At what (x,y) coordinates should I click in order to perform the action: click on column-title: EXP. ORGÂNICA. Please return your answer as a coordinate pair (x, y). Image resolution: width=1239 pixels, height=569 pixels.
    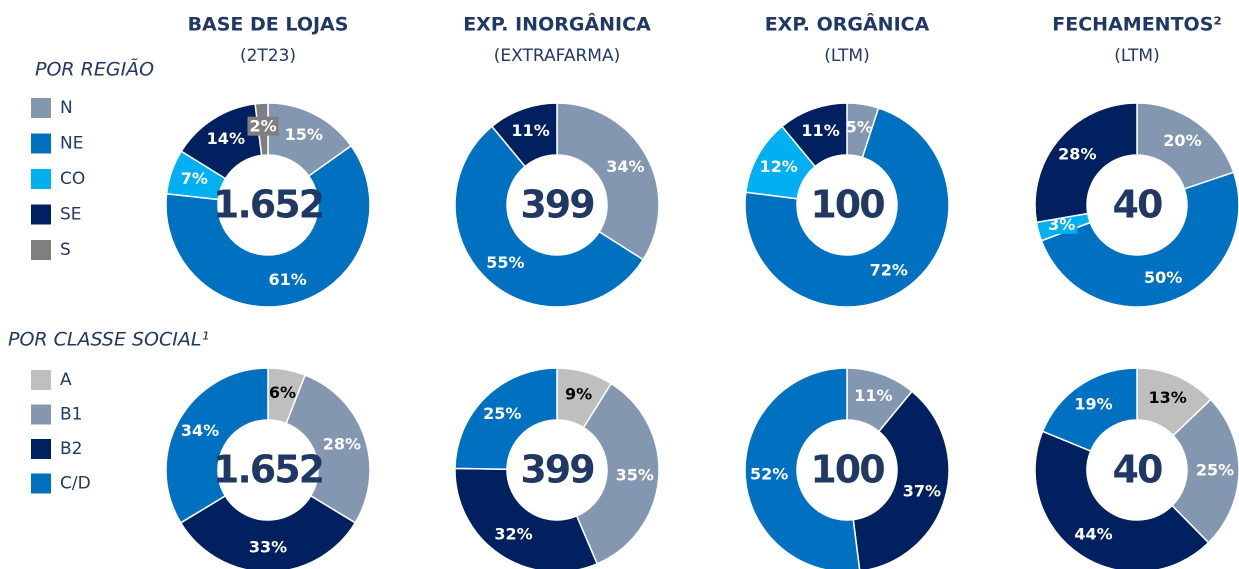
    Looking at the image, I should click on (847, 24).